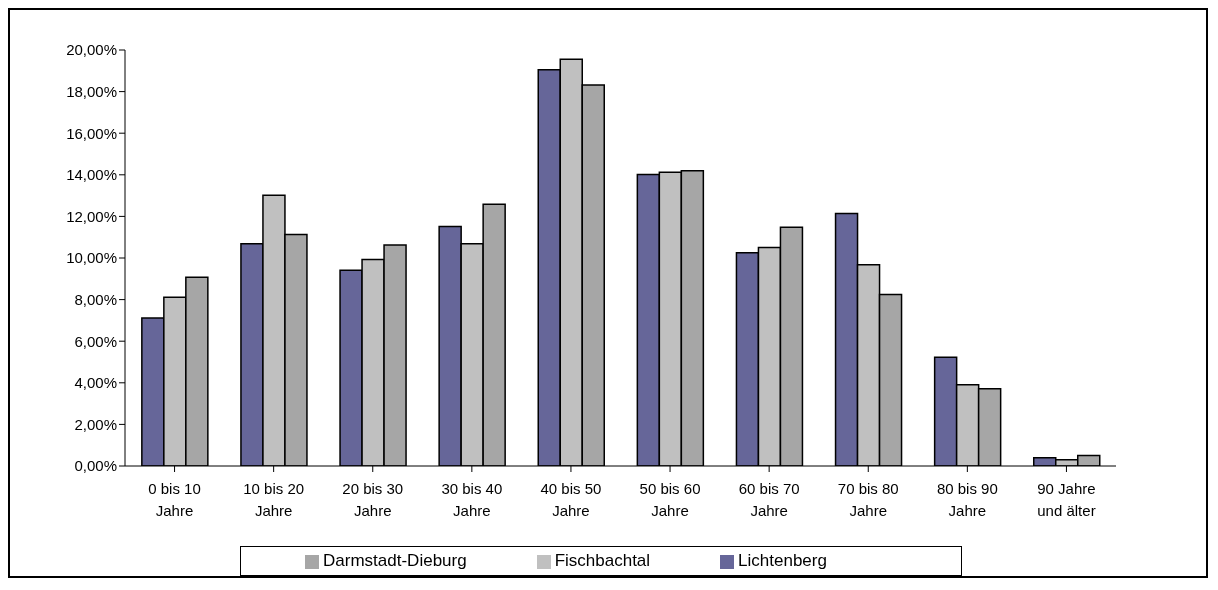  What do you see at coordinates (373, 499) in the screenshot?
I see `x-tick-label: 20 bis 30 Jahre` at bounding box center [373, 499].